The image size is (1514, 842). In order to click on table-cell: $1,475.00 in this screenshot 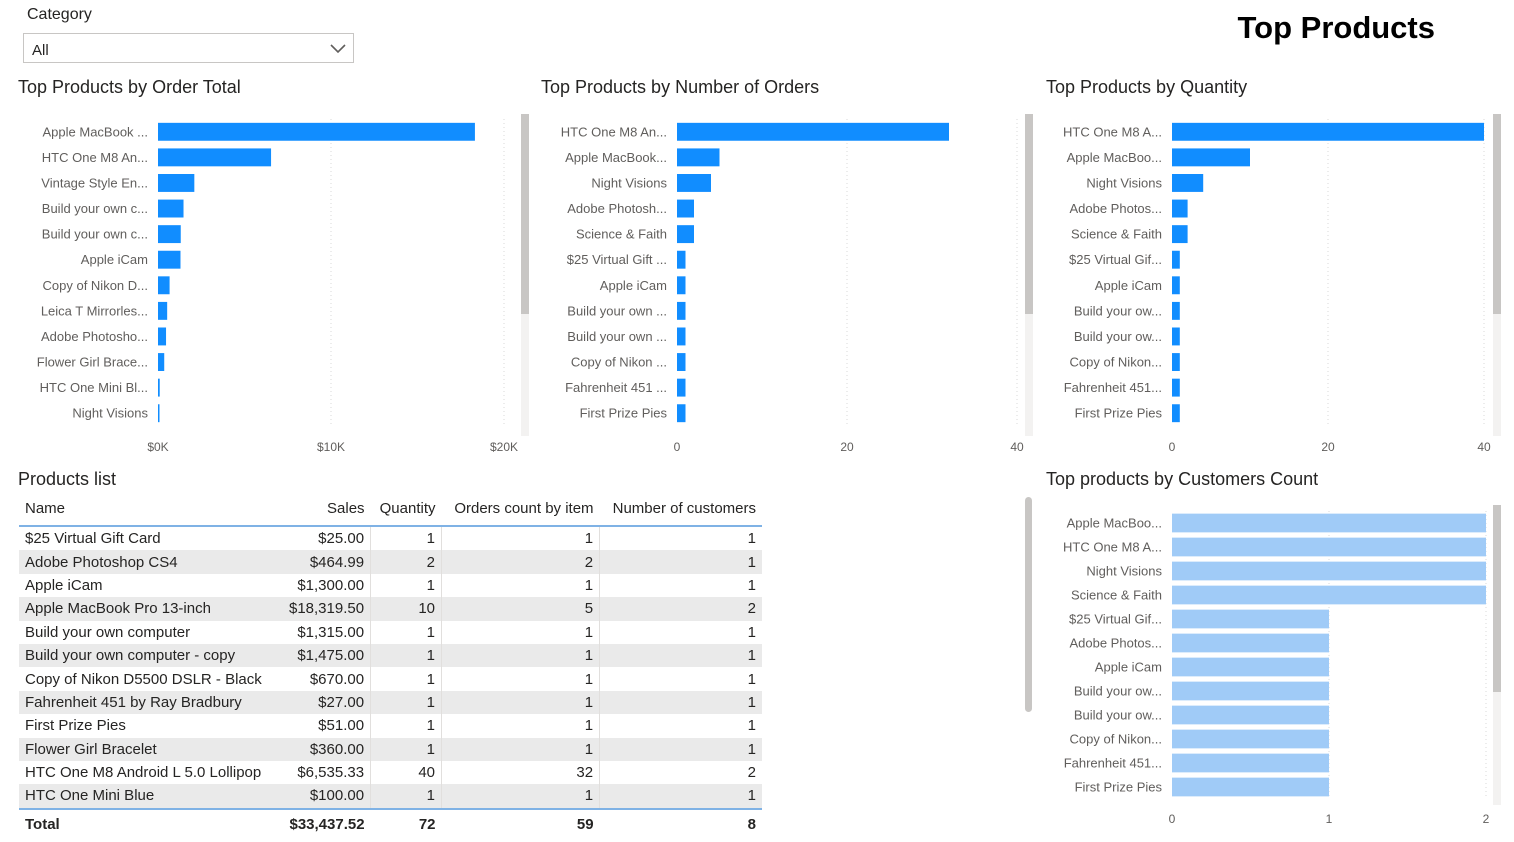, I will do `click(325, 655)`.